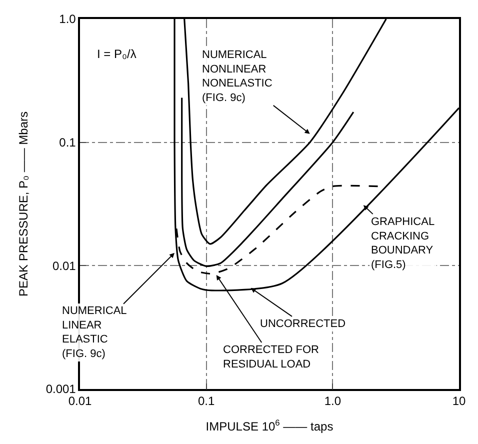 This screenshot has height=444, width=478. I want to click on y-tick-label: 0.1, so click(67, 143).